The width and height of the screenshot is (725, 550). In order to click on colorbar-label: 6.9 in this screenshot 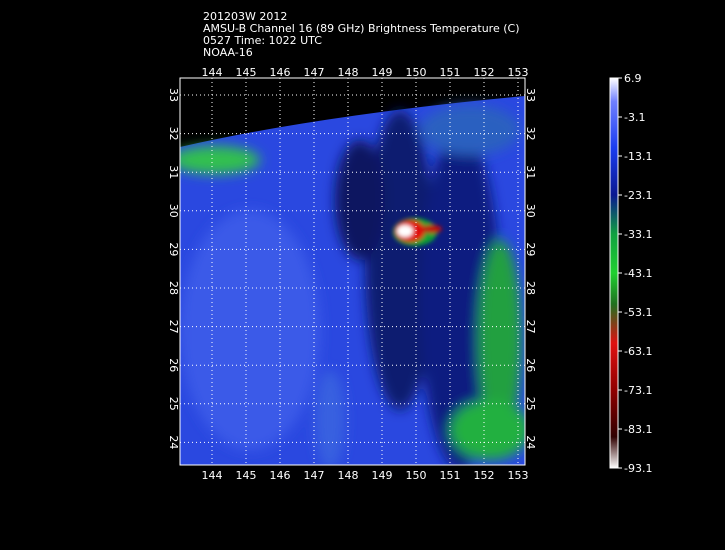, I will do `click(633, 78)`.